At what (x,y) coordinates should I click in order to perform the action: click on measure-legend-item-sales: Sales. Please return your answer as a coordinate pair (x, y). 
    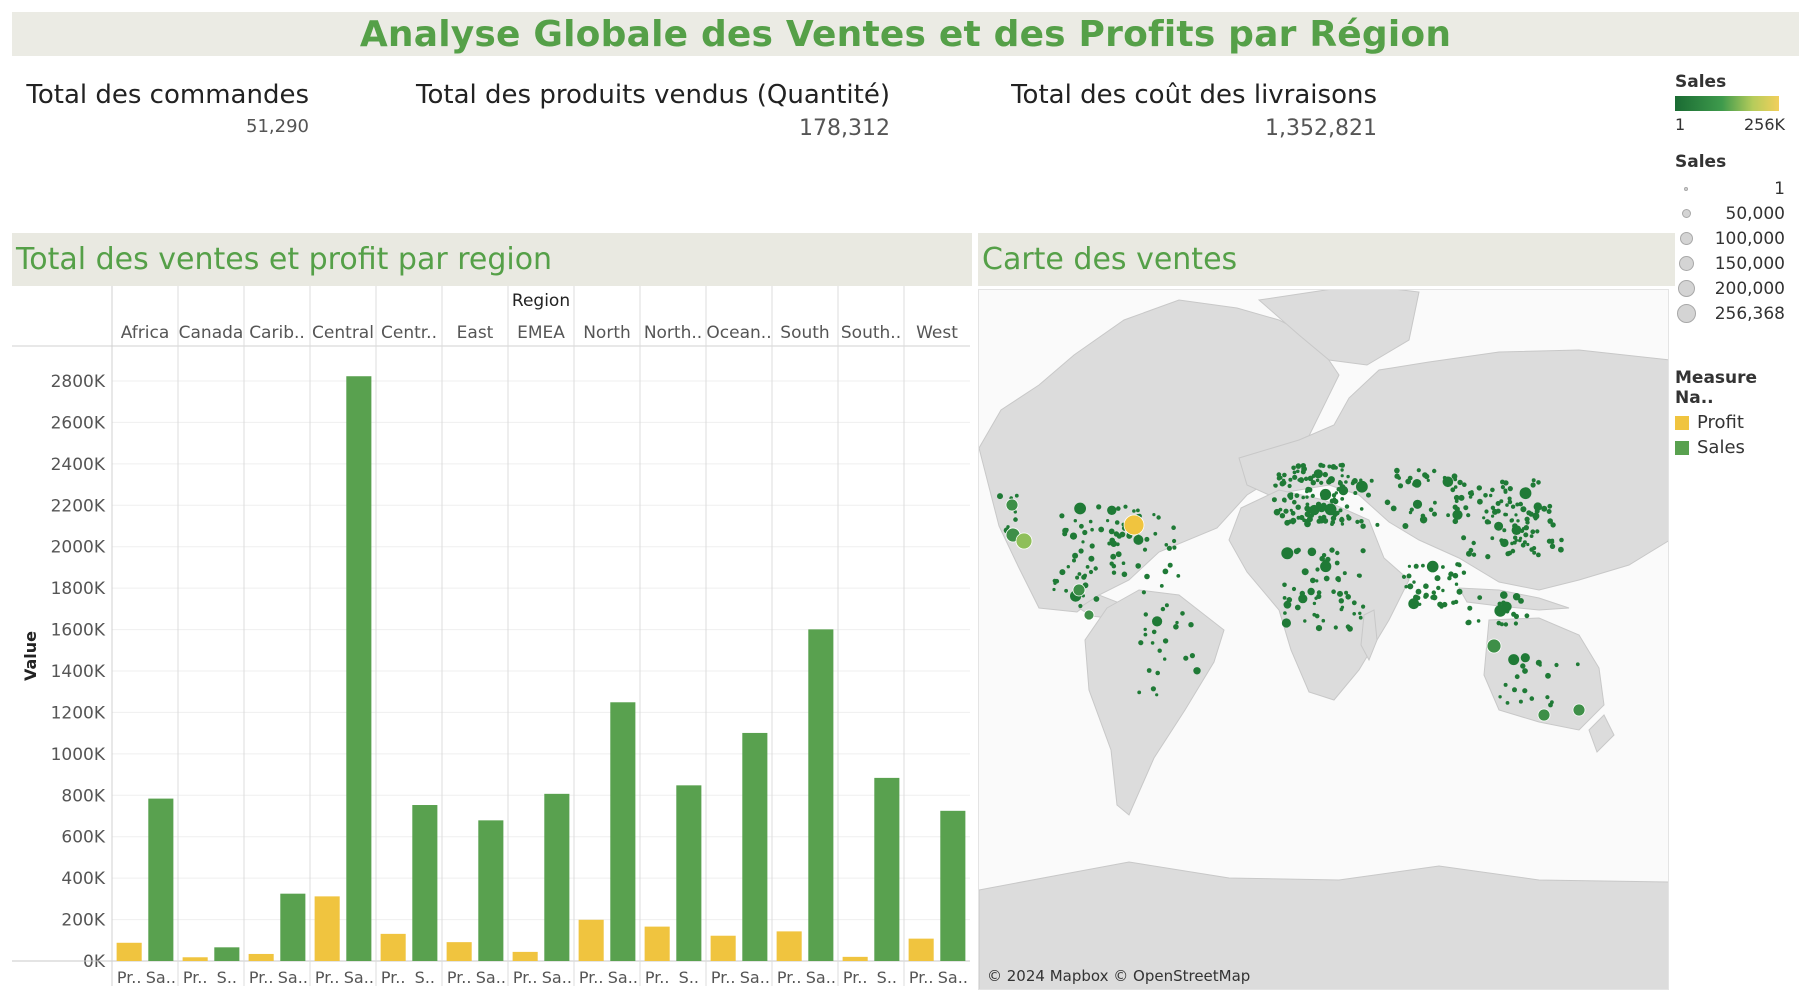
    Looking at the image, I should click on (1737, 447).